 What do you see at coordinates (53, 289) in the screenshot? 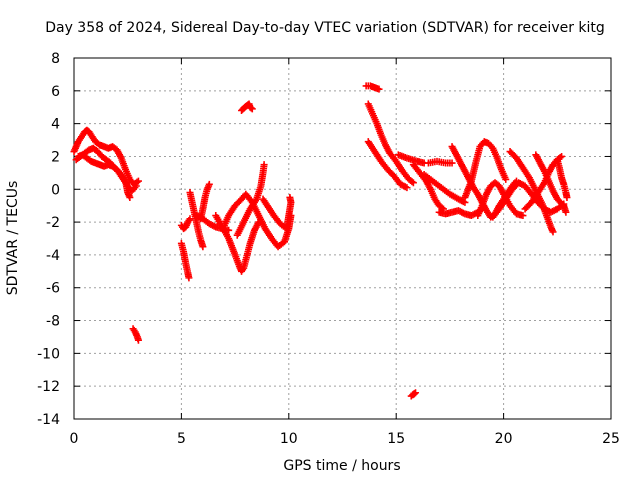
I see `y-tick-label: -6` at bounding box center [53, 289].